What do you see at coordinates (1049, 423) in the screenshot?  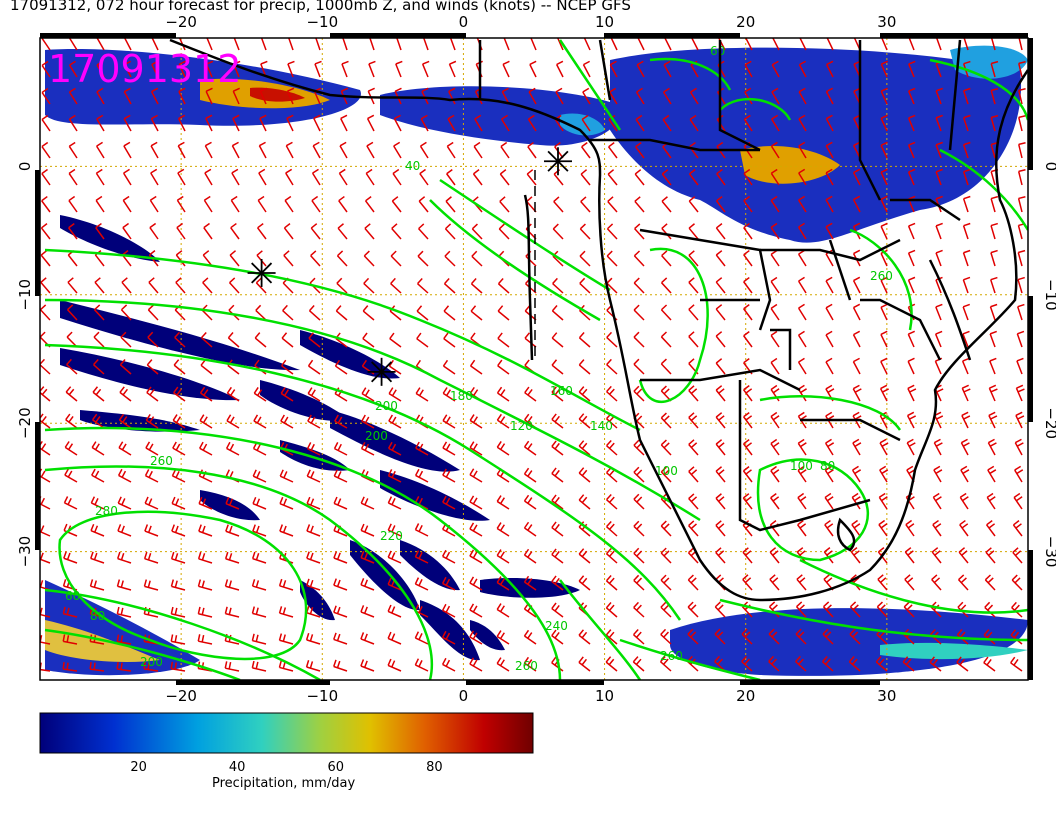 I see `lat-label-right-2: −20` at bounding box center [1049, 423].